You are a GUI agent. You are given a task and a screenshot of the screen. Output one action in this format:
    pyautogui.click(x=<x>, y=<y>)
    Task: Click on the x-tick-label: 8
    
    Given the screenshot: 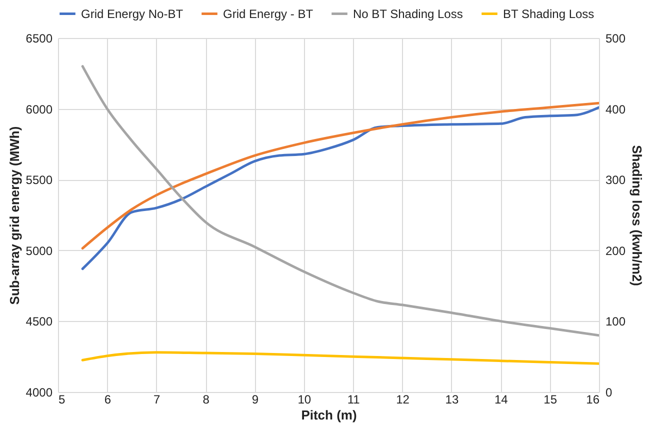 What is the action you would take?
    pyautogui.click(x=206, y=399)
    